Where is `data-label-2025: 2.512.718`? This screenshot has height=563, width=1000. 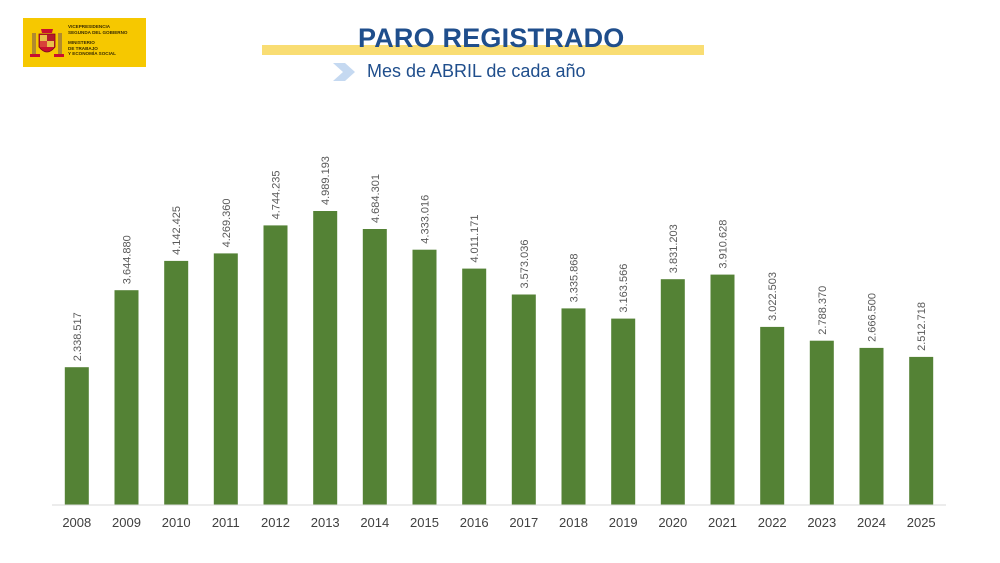
data-label-2025: 2.512.718 is located at coordinates (922, 326).